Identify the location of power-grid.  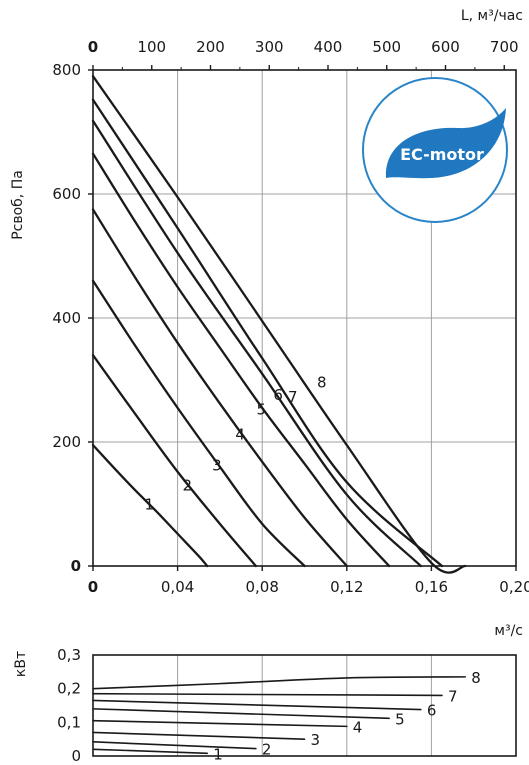
(304, 705).